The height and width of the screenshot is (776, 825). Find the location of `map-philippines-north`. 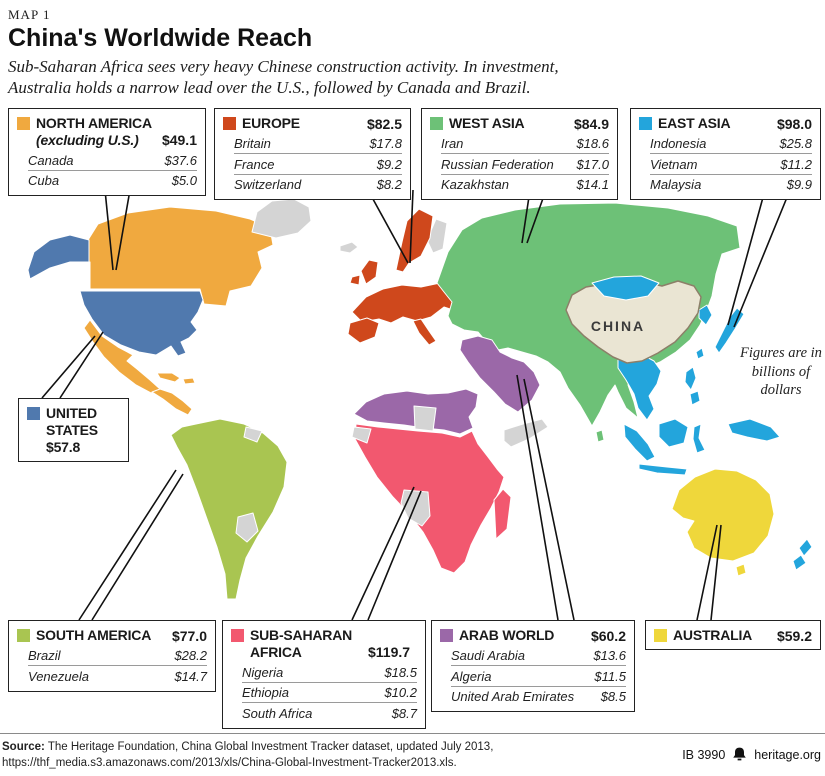

map-philippines-north is located at coordinates (690, 378).